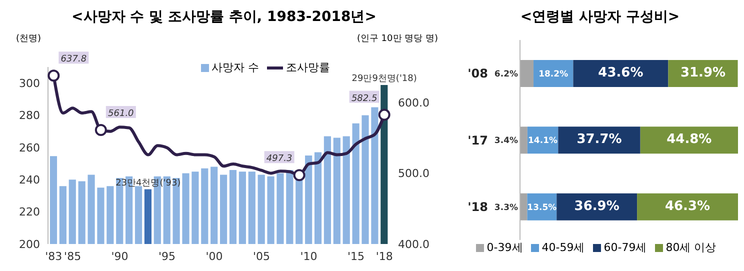 This screenshot has height=271, width=744. Describe the element at coordinates (597, 206) in the screenshot. I see `data-label: 36.9%` at that location.